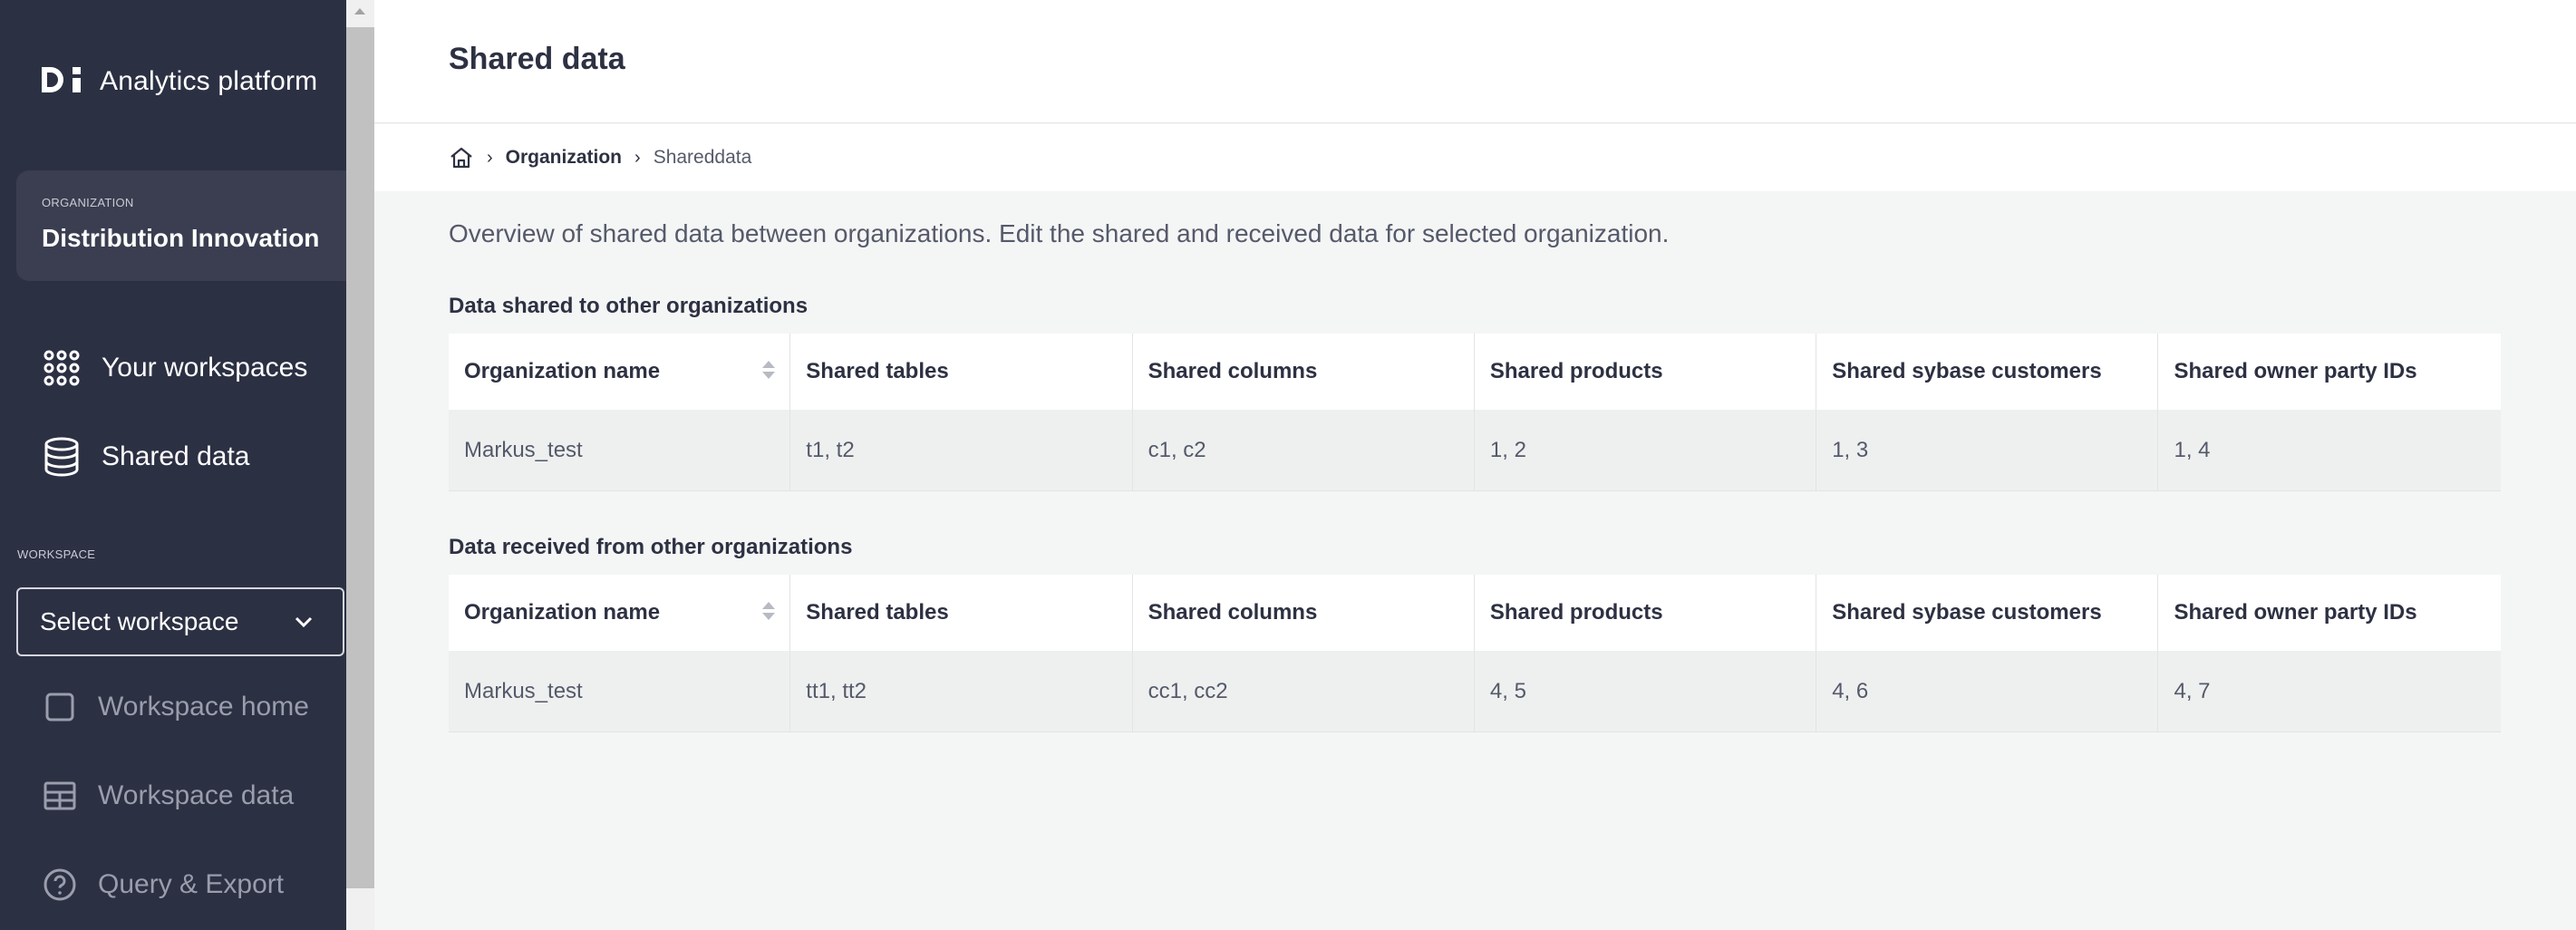  I want to click on organization-caption: ORGANIZATION, so click(88, 202).